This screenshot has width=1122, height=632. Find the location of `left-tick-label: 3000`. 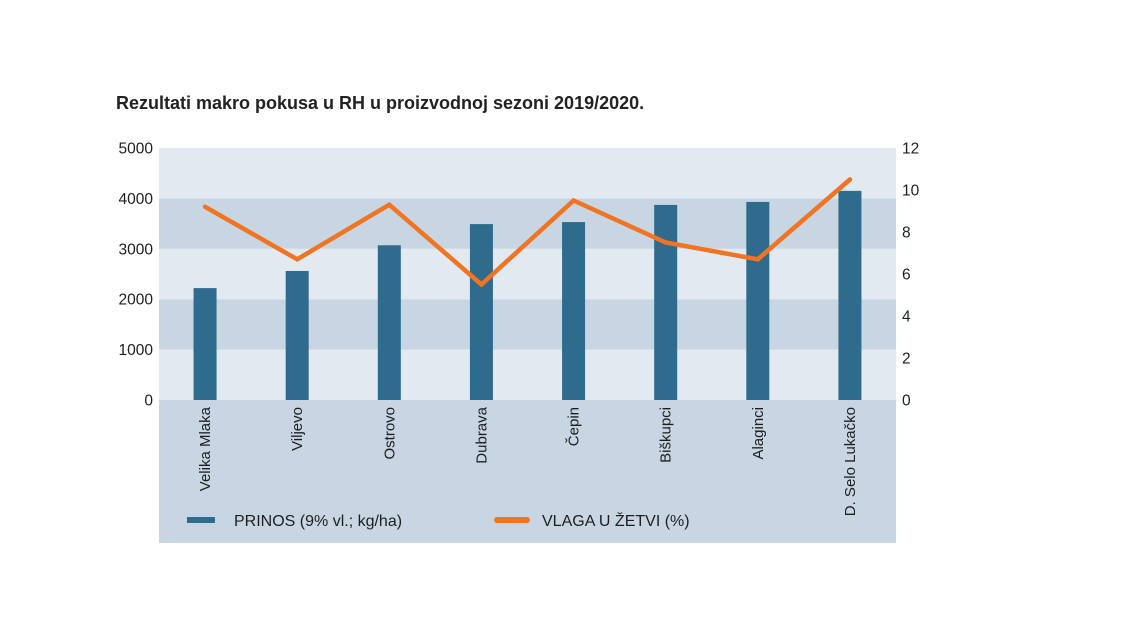

left-tick-label: 3000 is located at coordinates (136, 249).